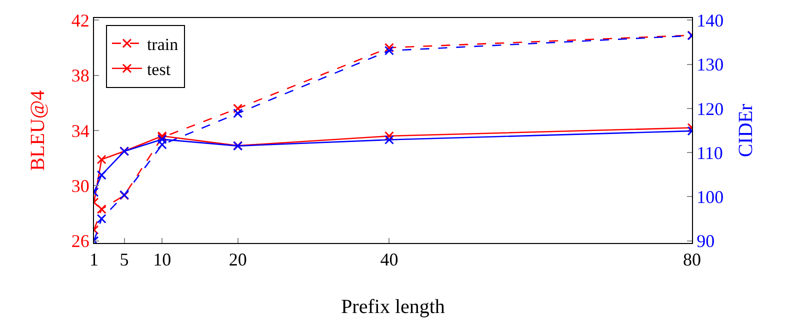 The width and height of the screenshot is (797, 320). Describe the element at coordinates (80, 20) in the screenshot. I see `y-tick-label: 42` at that location.